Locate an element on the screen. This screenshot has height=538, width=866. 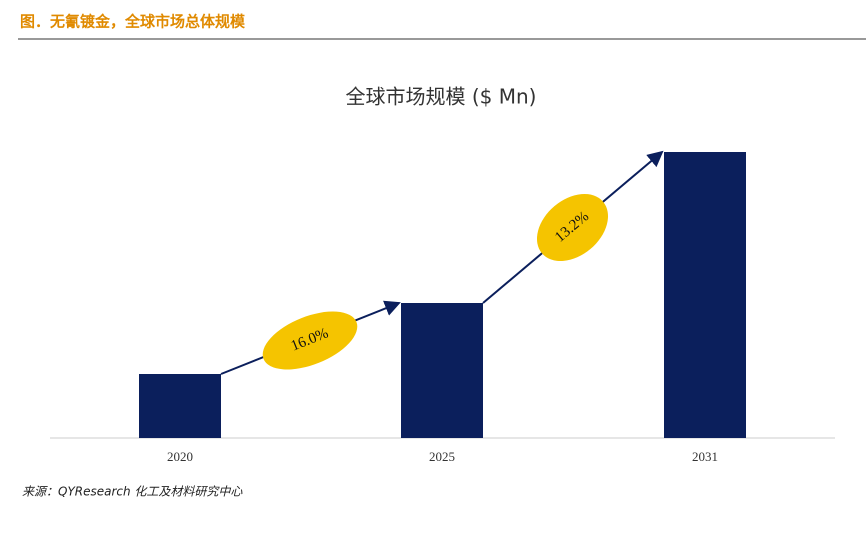
chart-title: 全球市场规模 ($ Mn) is located at coordinates (441, 97).